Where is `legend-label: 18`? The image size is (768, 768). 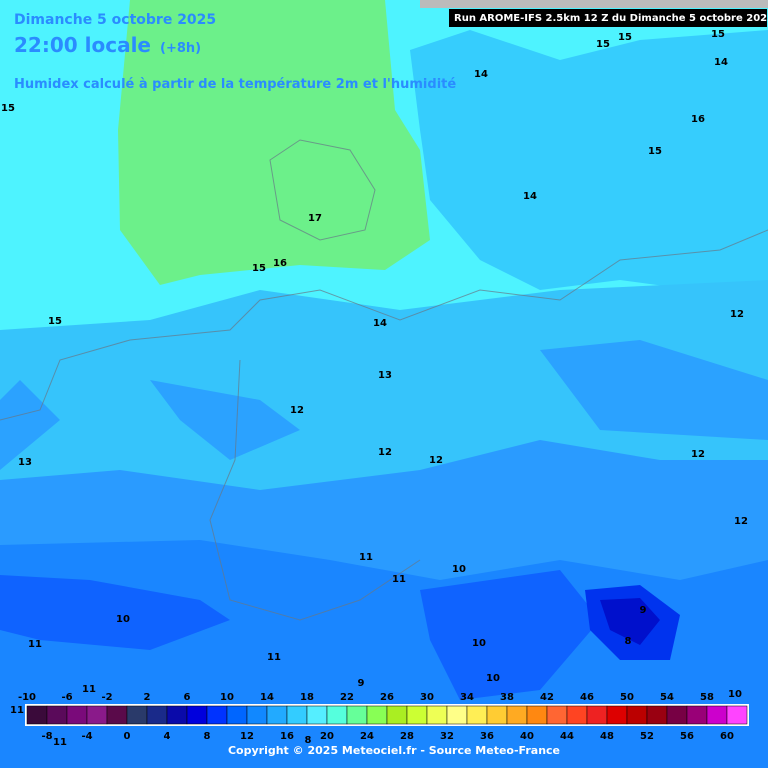
legend-label: 18 is located at coordinates (307, 697).